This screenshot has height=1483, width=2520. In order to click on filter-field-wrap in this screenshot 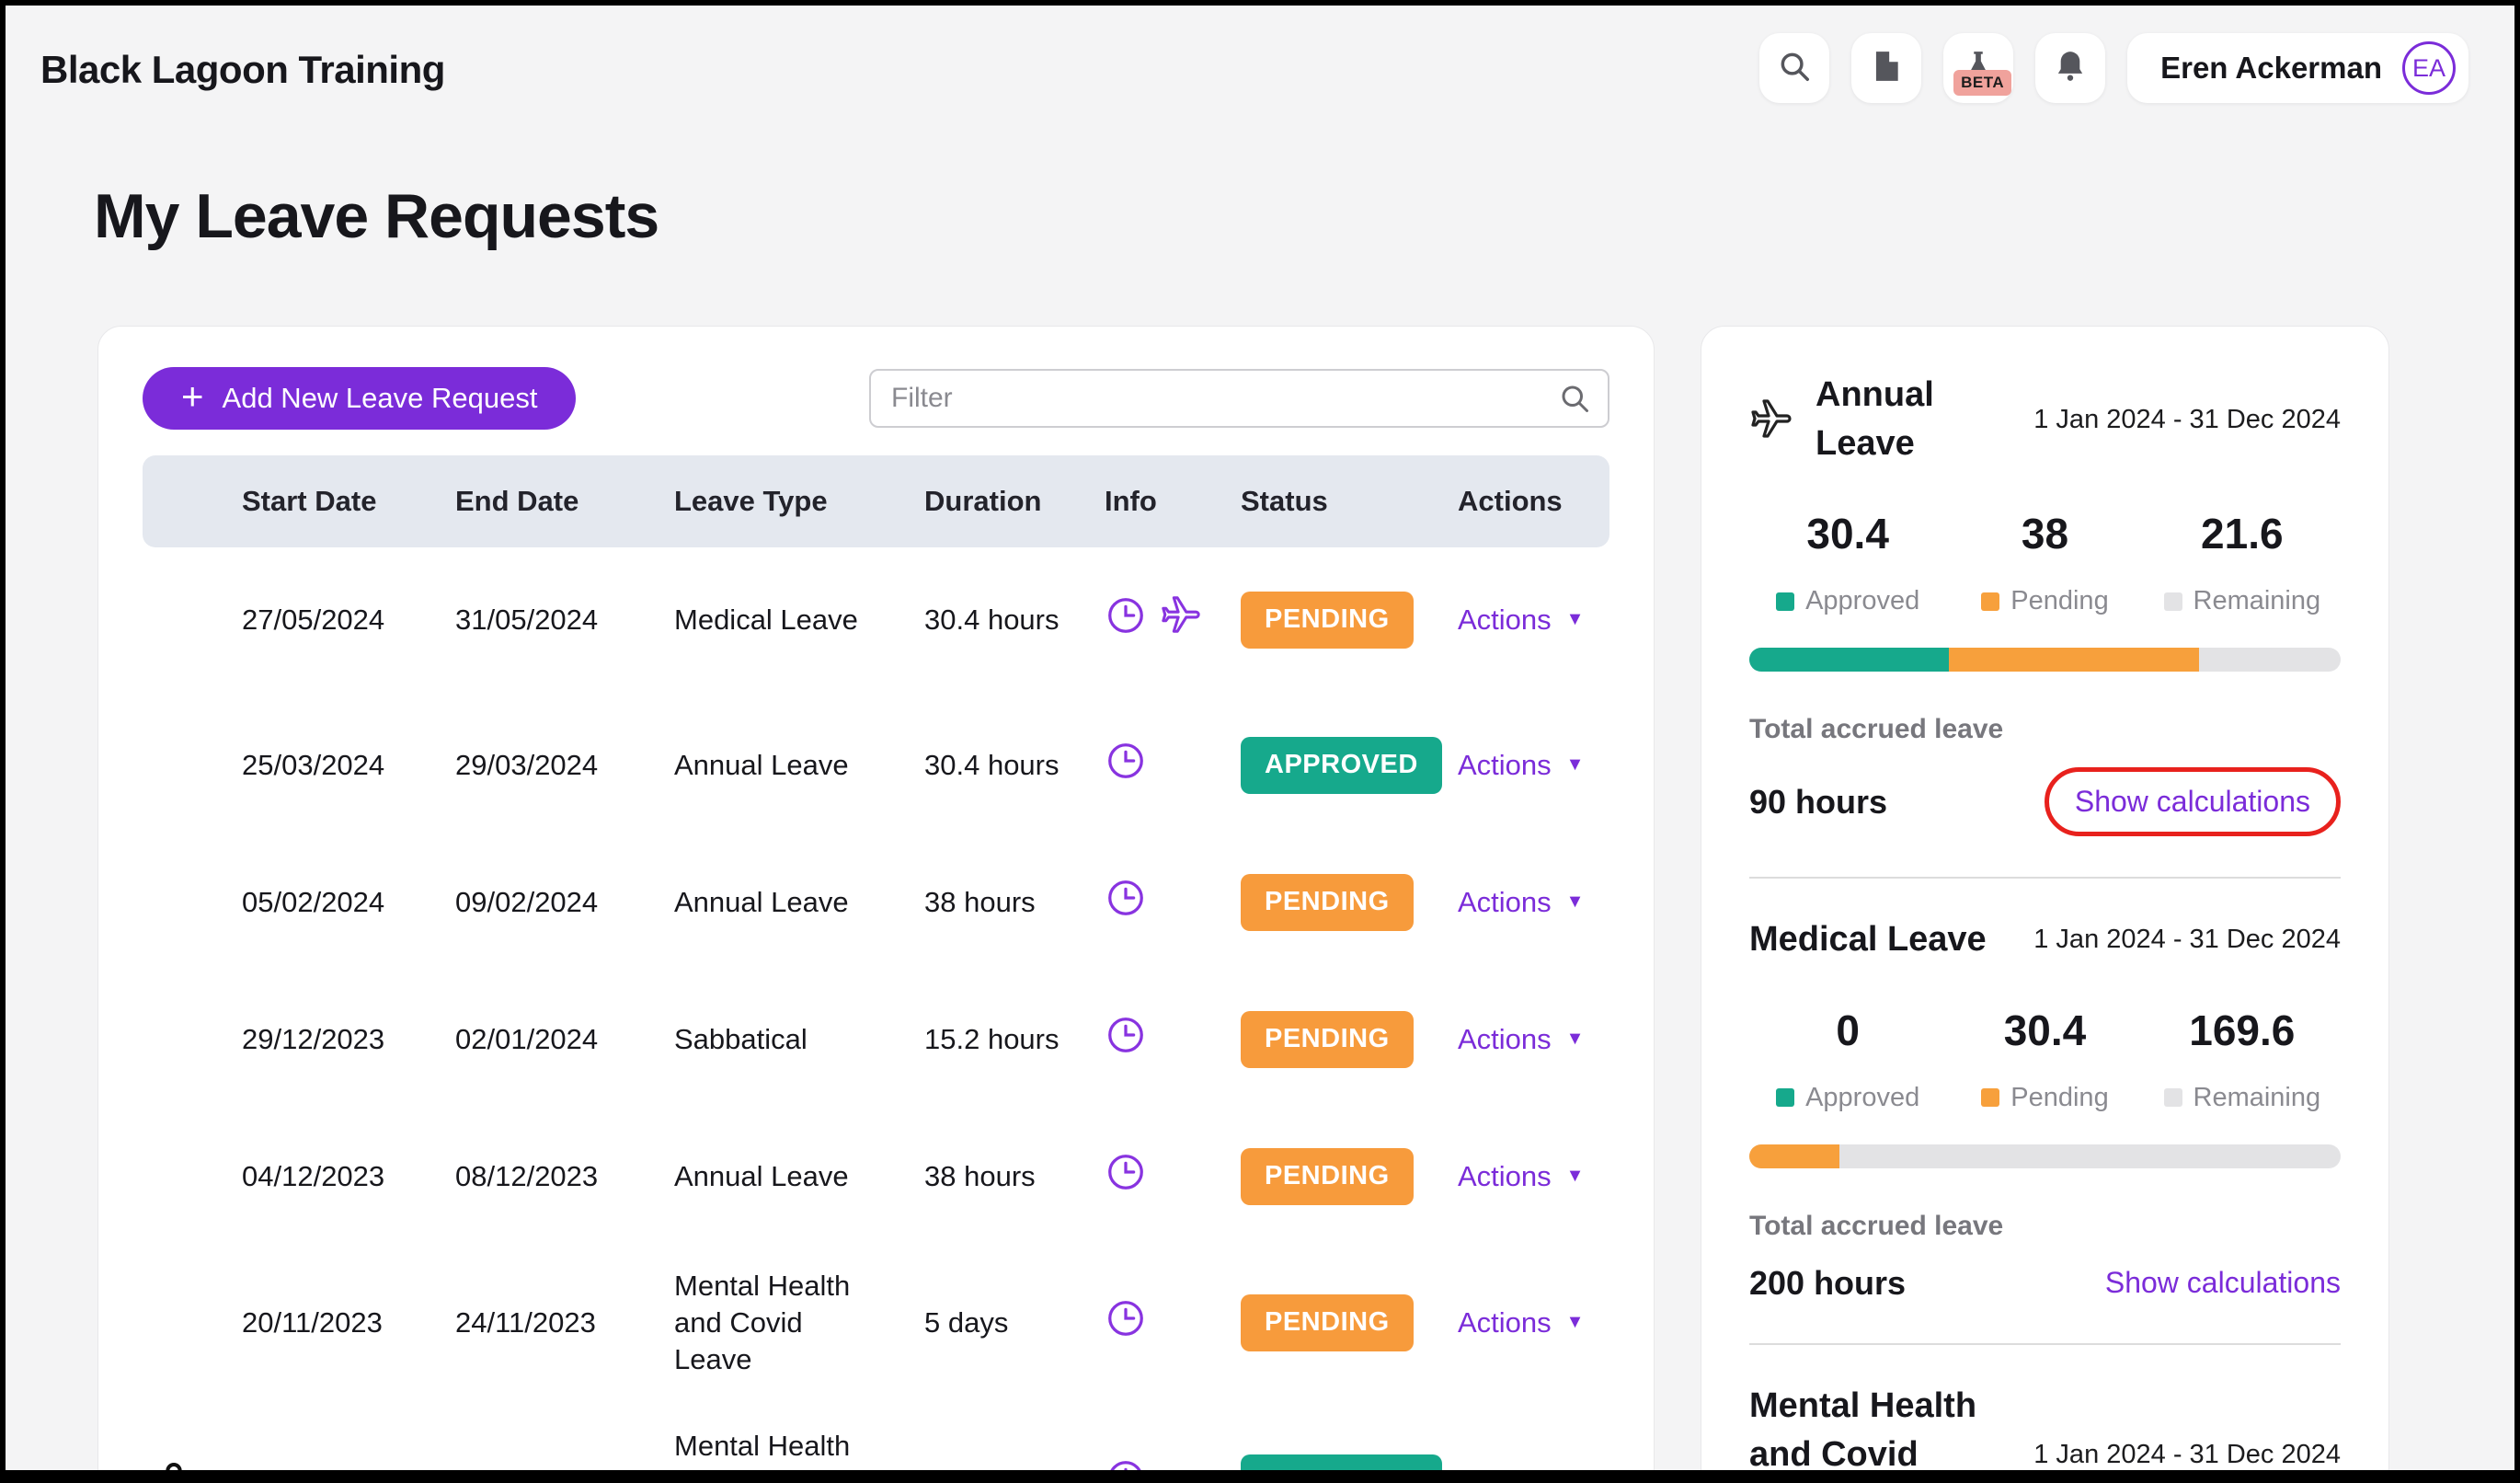, I will do `click(1239, 398)`.